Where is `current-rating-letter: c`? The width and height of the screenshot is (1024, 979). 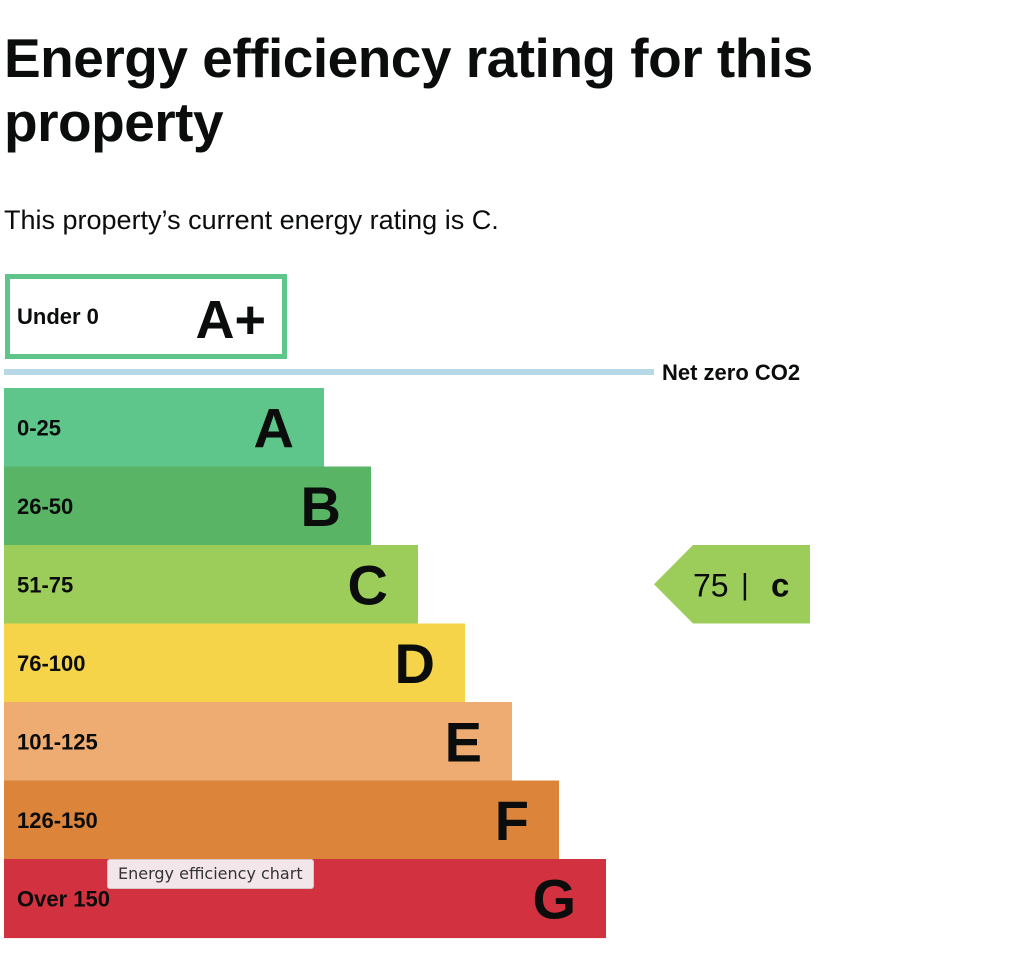 current-rating-letter: c is located at coordinates (780, 584).